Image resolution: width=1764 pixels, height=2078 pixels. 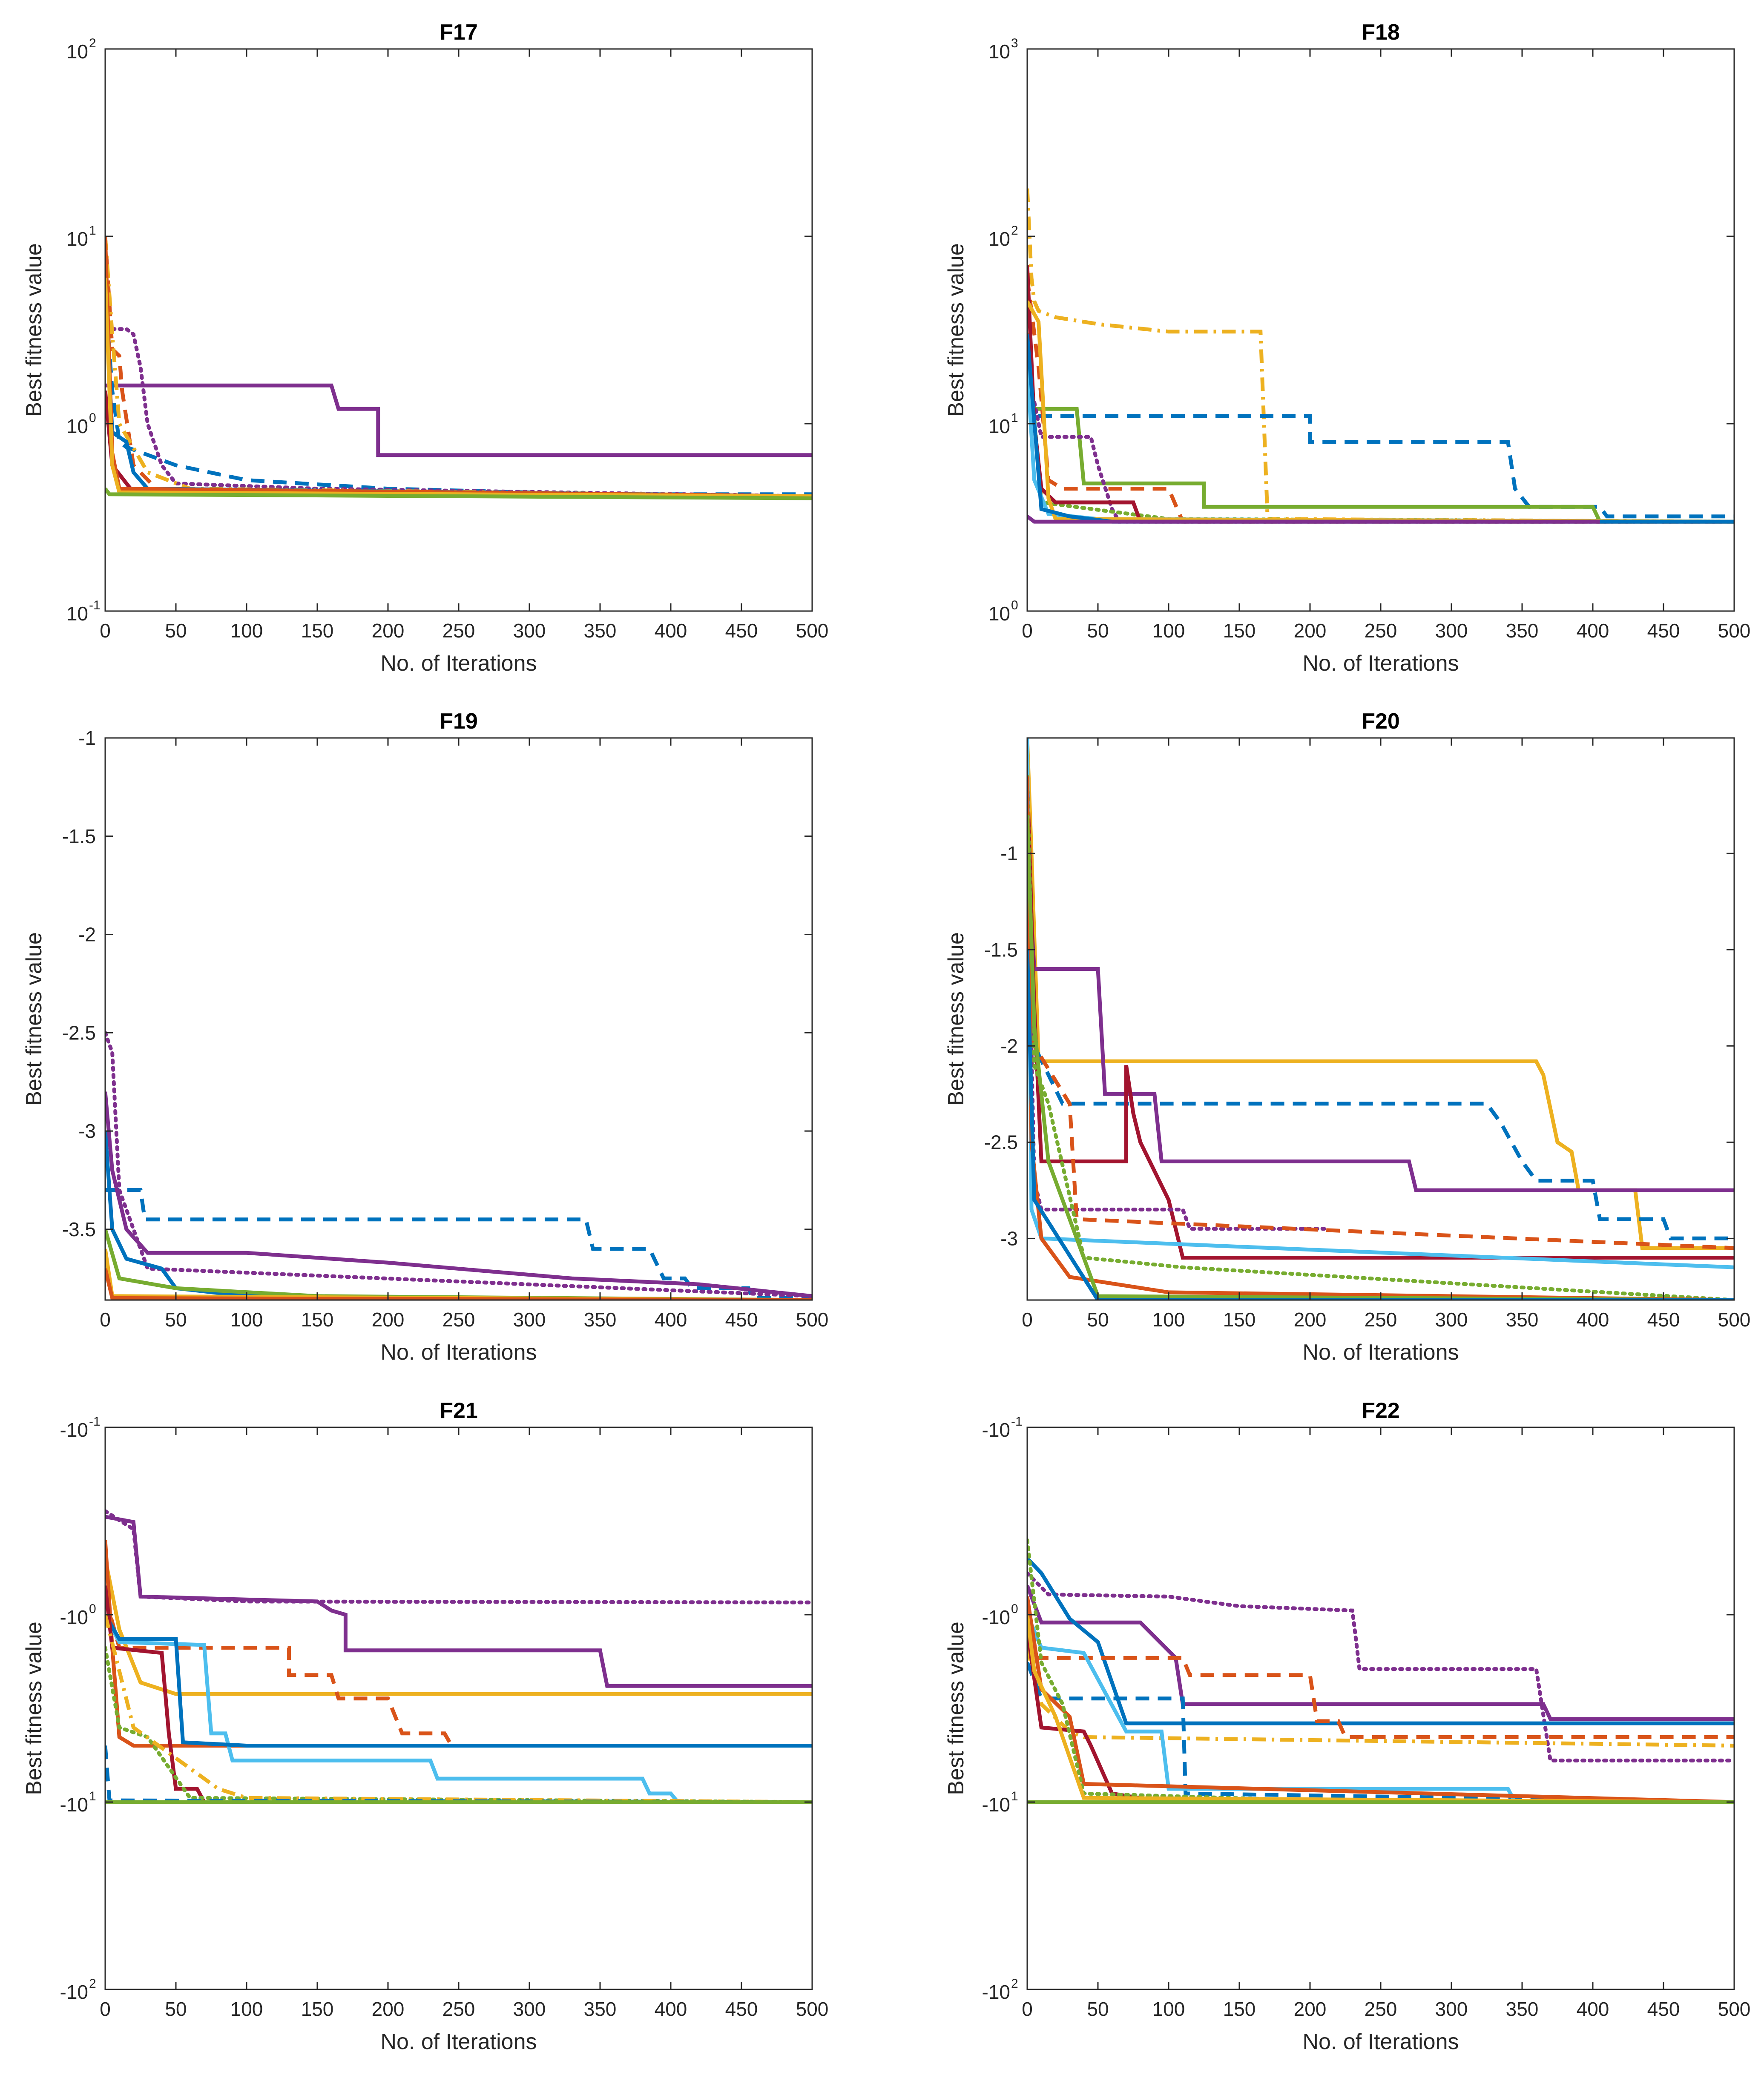 I want to click on y-tick-label-exponent: -1, so click(x=95, y=1422).